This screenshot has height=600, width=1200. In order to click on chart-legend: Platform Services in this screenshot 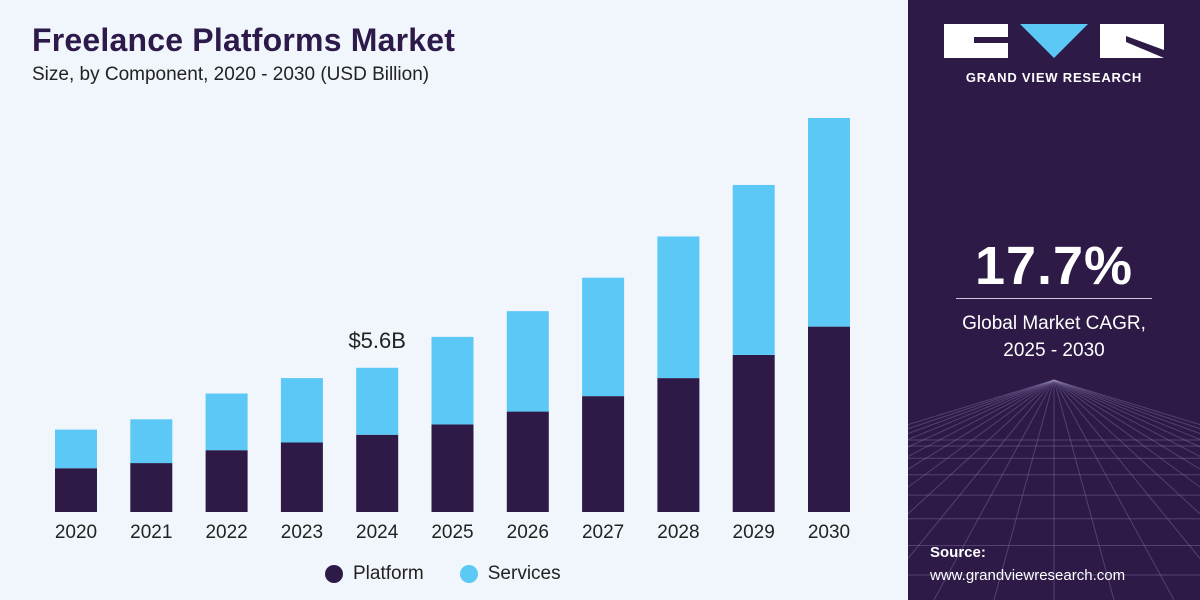, I will do `click(461, 574)`.